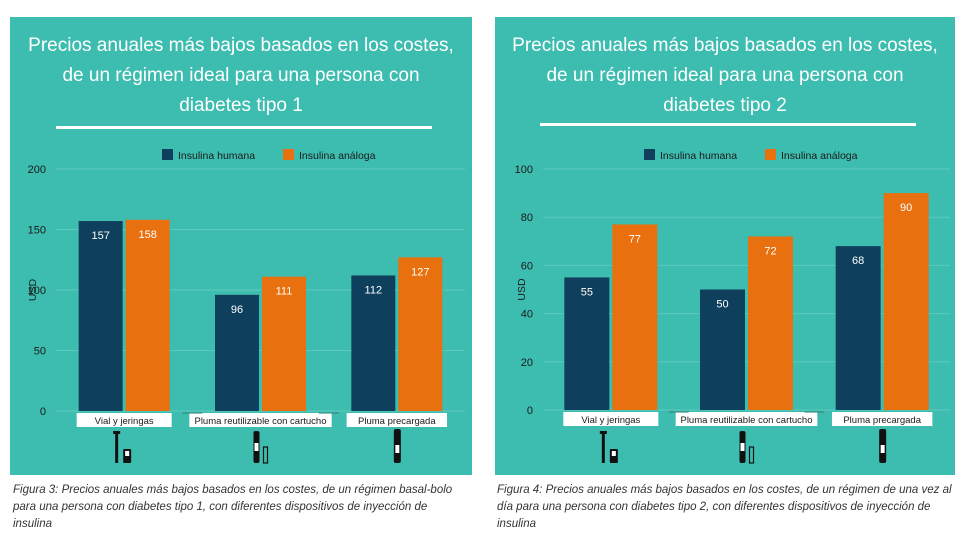  What do you see at coordinates (374, 290) in the screenshot?
I see `bar-value-label: 112` at bounding box center [374, 290].